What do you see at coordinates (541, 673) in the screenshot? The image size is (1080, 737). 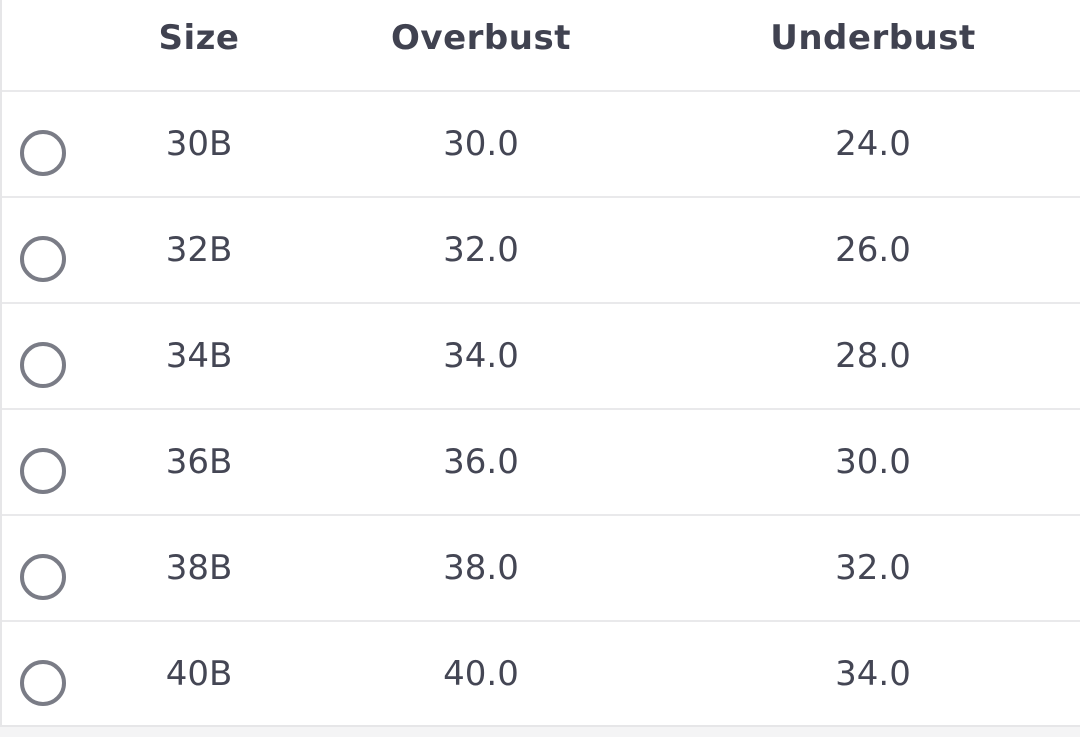 I see `table-row: 40B 40.0 34.0` at bounding box center [541, 673].